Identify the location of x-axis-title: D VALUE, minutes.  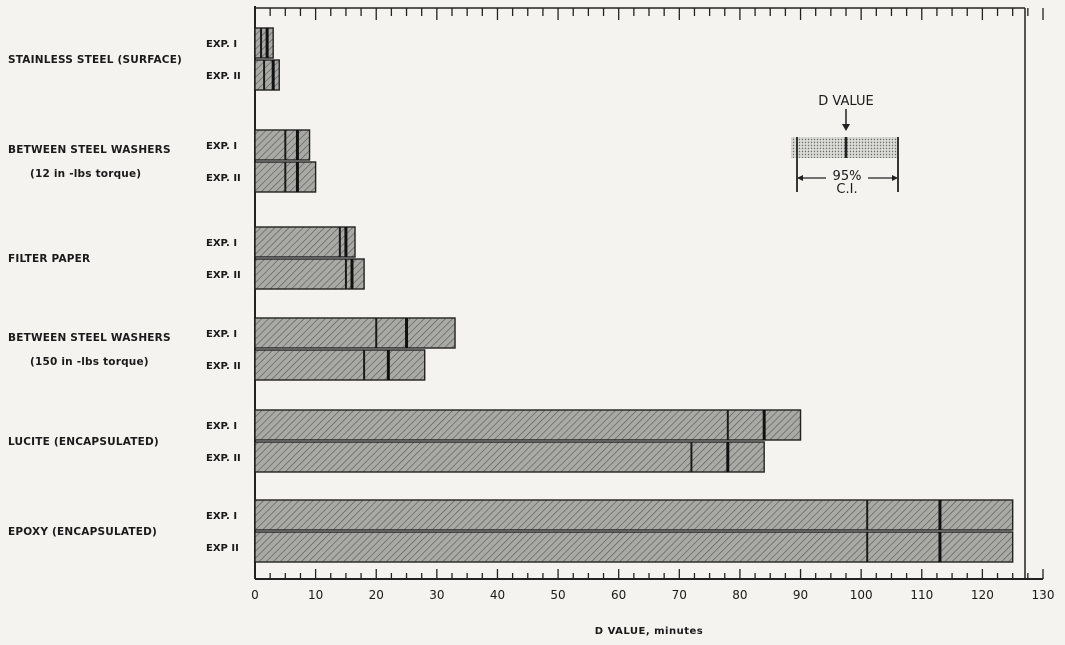
(649, 631).